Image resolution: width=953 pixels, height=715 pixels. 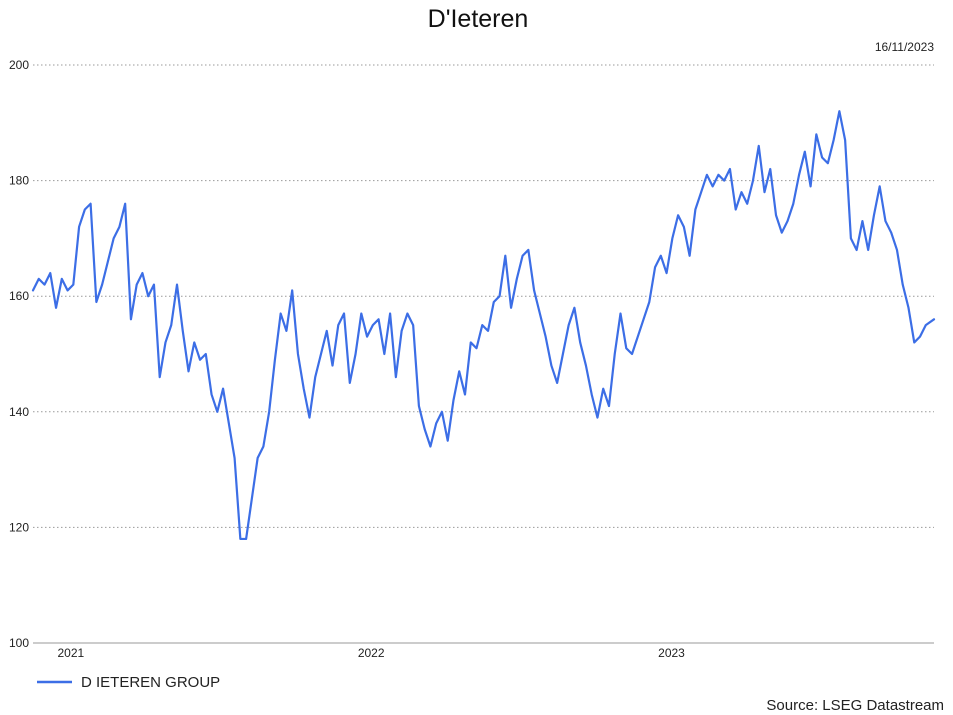 I want to click on x-tick-label: 2023, so click(x=671, y=653).